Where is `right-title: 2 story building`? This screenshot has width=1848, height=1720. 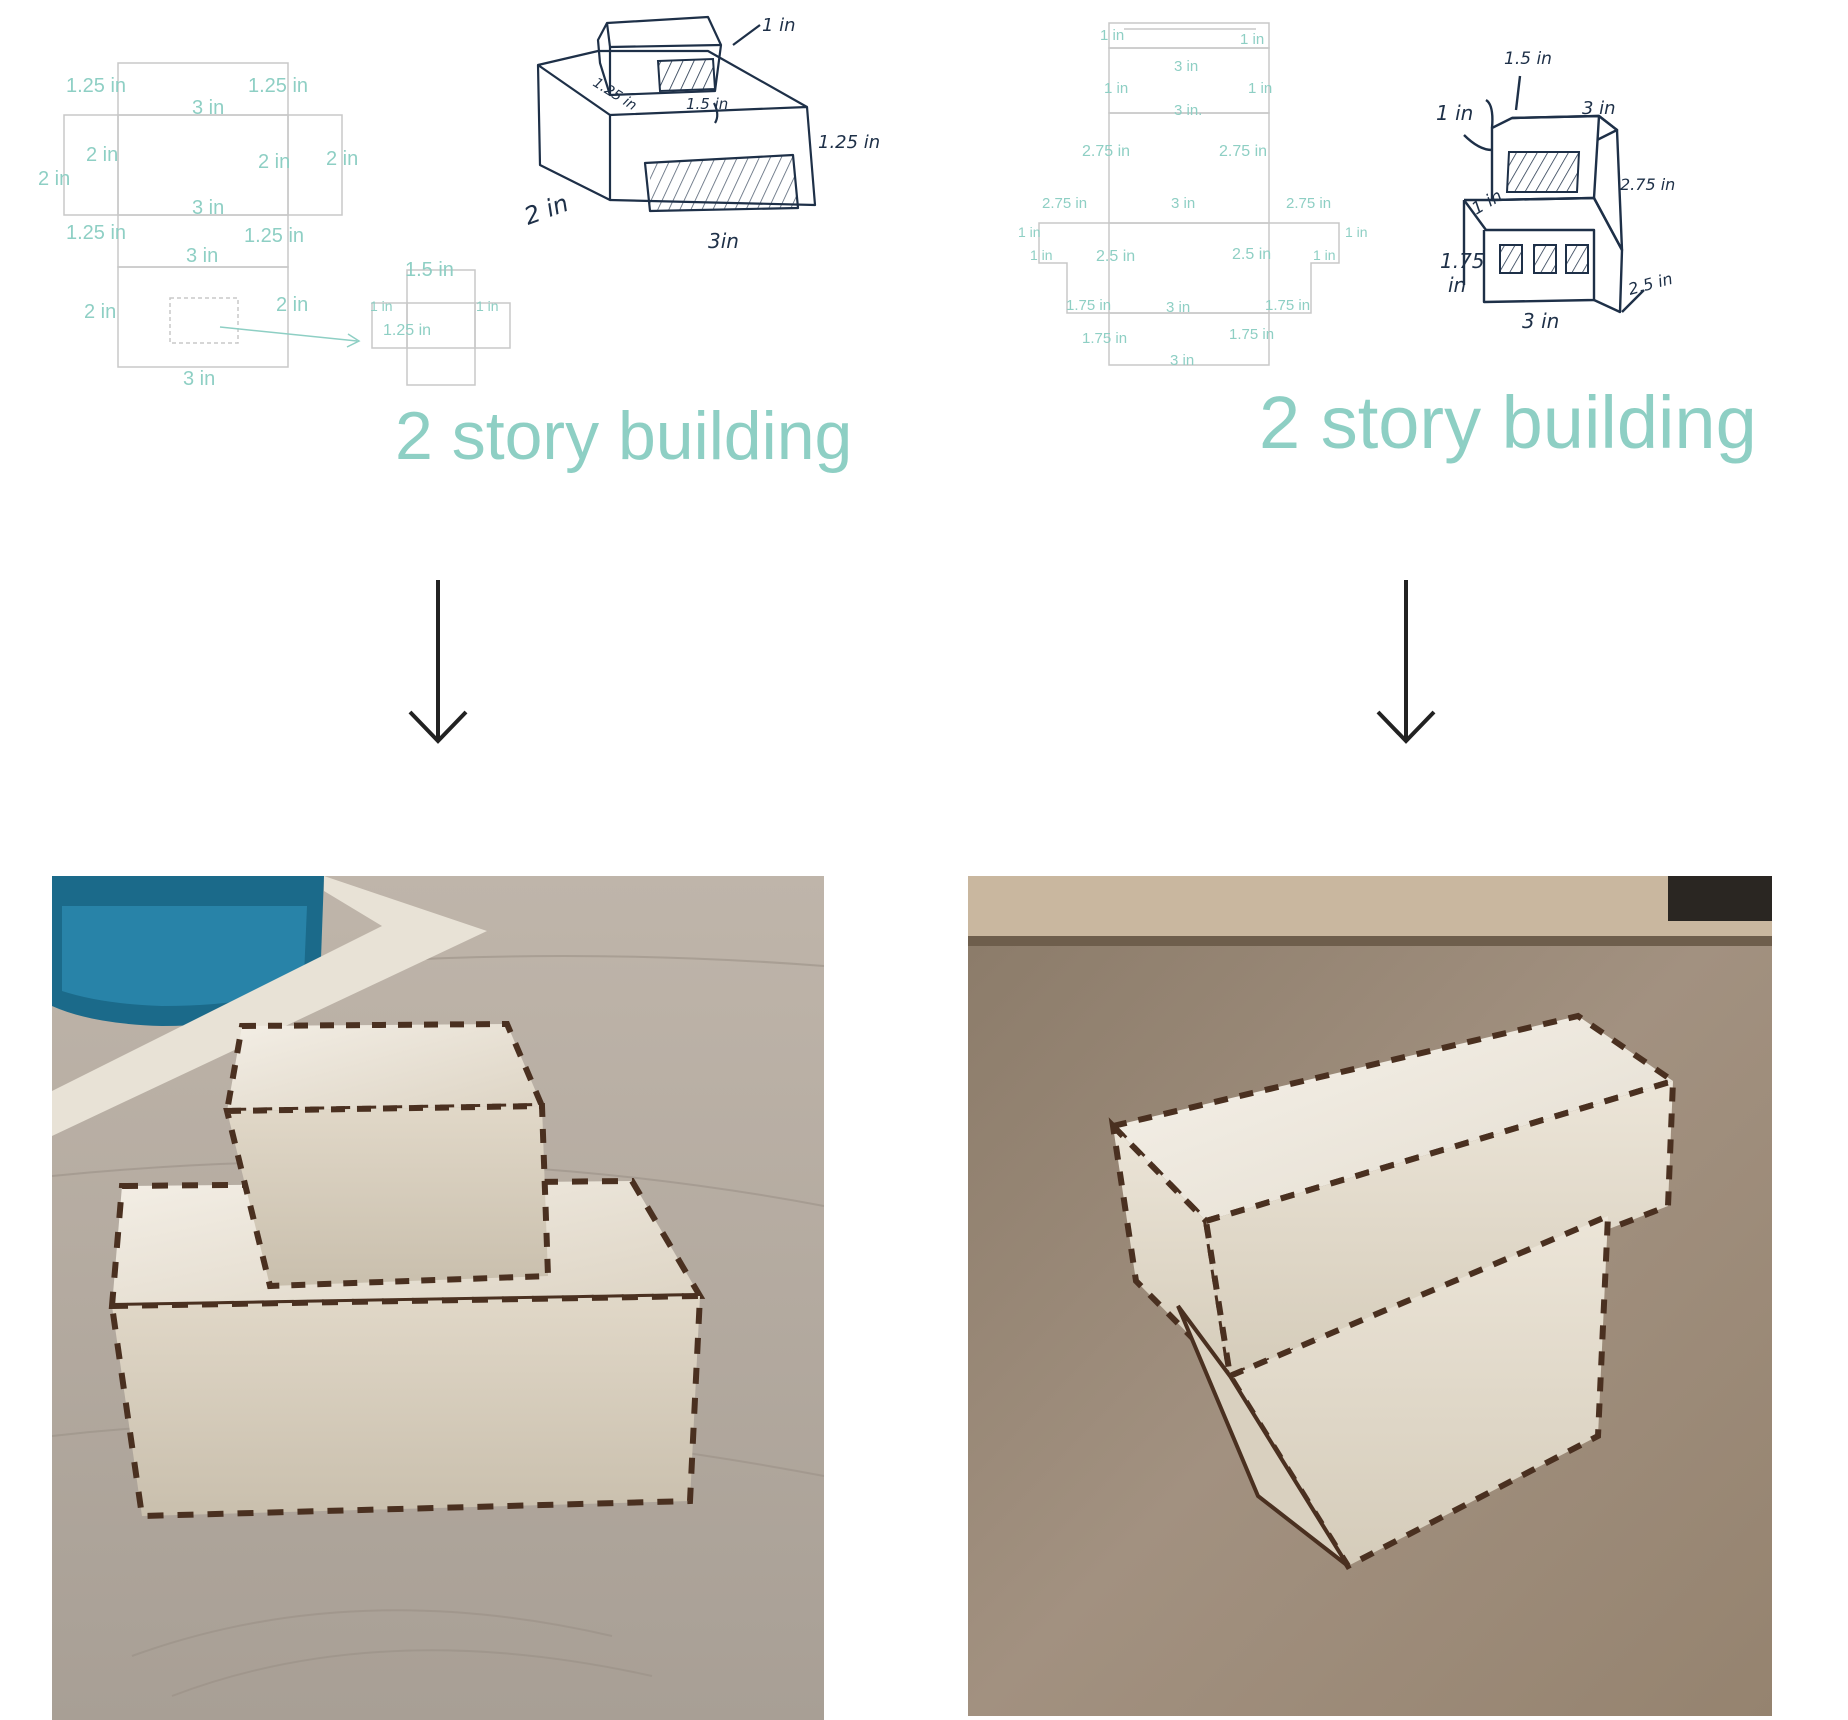
right-title: 2 story building is located at coordinates (1508, 422).